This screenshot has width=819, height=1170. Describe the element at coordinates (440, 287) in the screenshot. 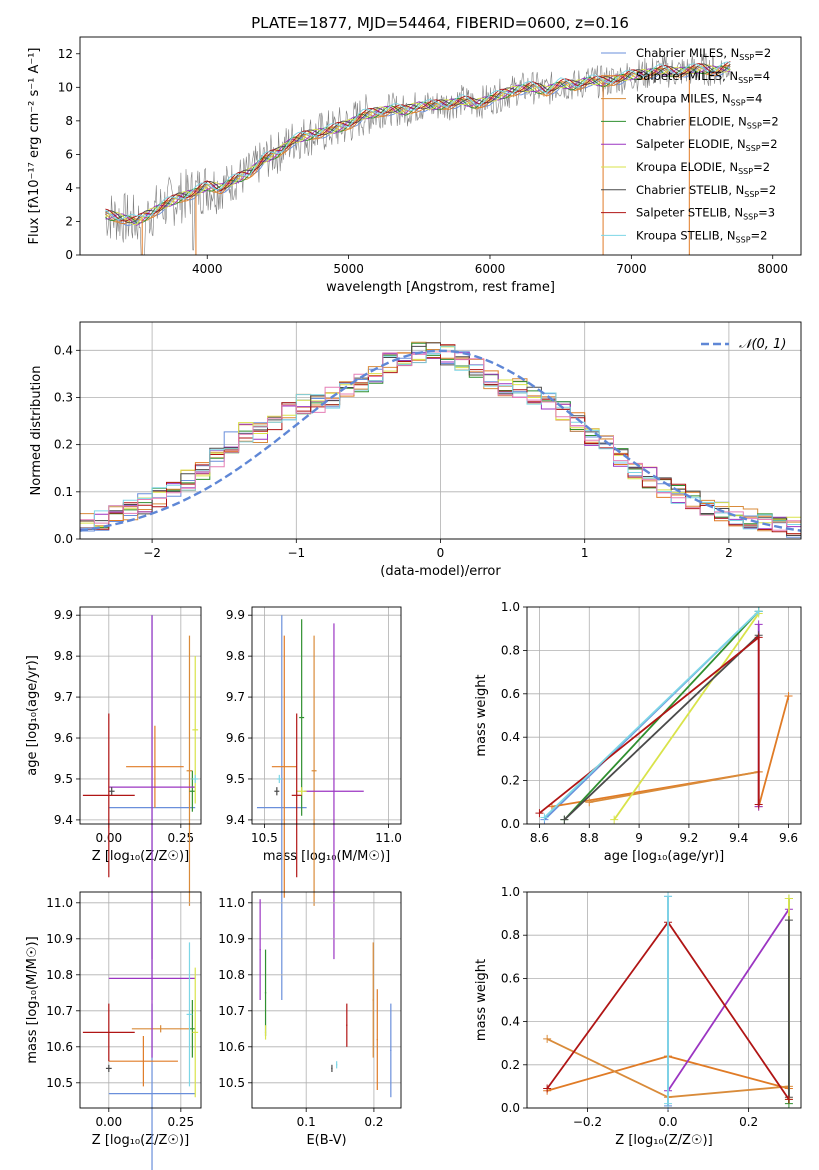

I see `x-axis-label: wavelength [Angstrom, rest frame]` at that location.